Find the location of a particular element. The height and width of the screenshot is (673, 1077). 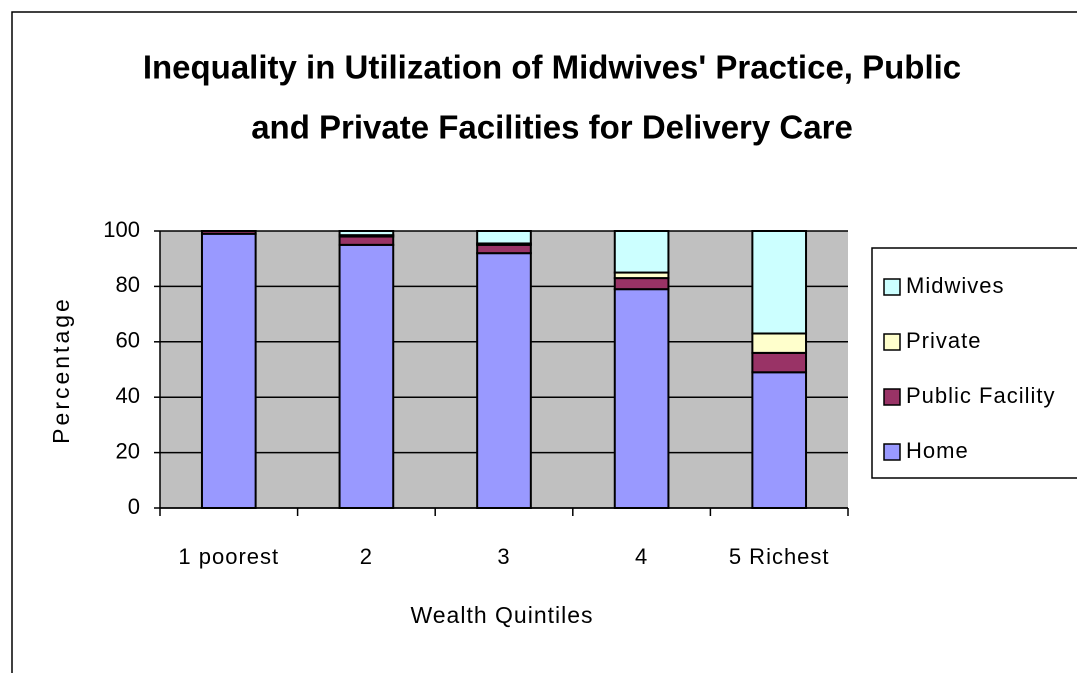

chart-title: and Private Facilities for Delivery Care is located at coordinates (552, 127).